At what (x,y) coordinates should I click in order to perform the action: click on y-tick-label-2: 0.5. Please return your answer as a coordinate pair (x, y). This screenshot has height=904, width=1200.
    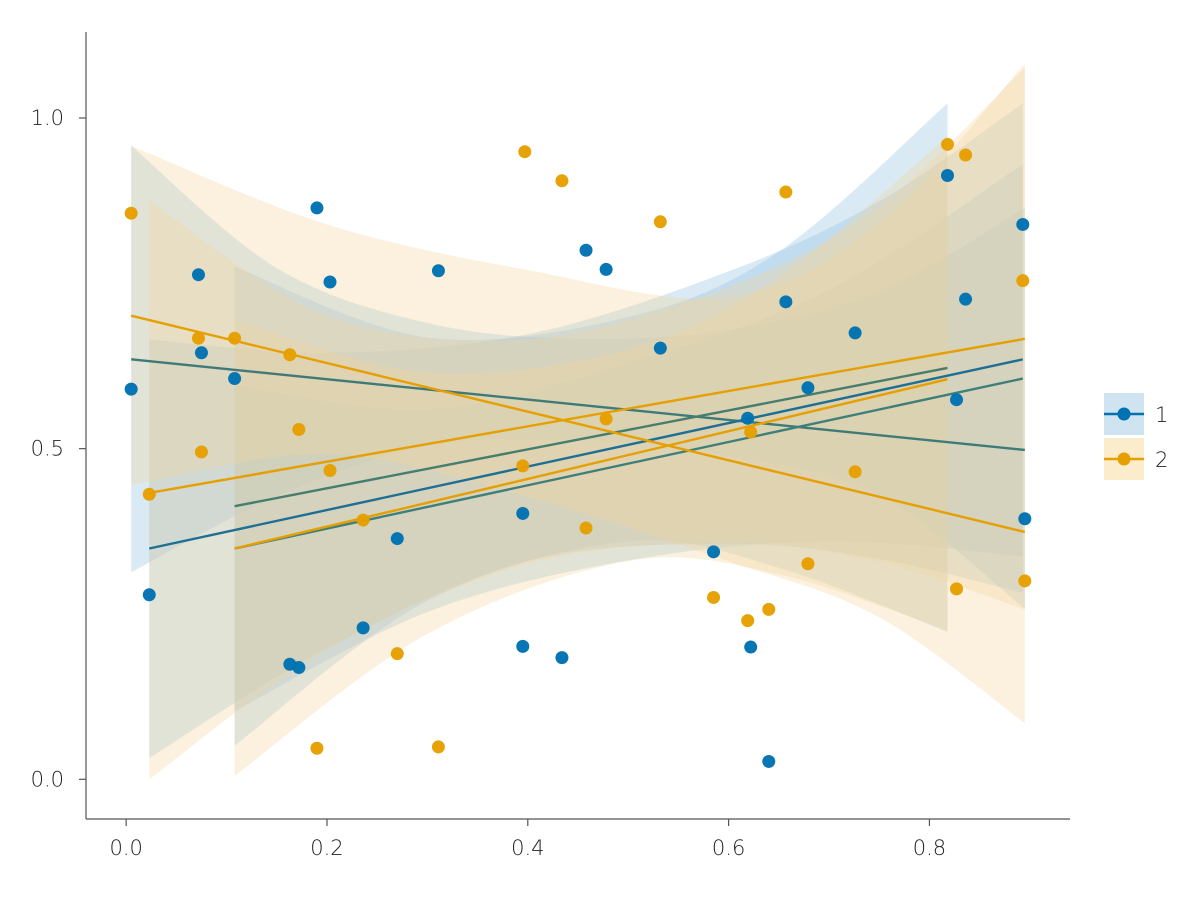
    Looking at the image, I should click on (47, 449).